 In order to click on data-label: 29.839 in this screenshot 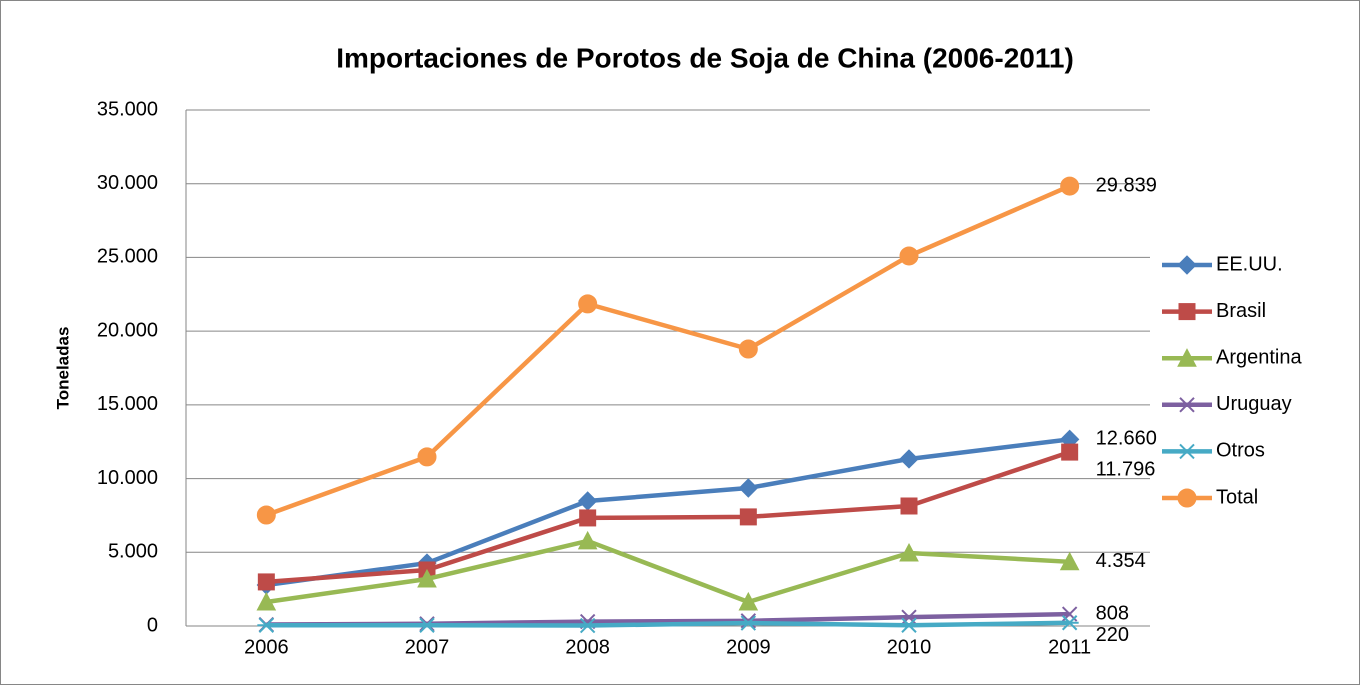, I will do `click(1126, 185)`.